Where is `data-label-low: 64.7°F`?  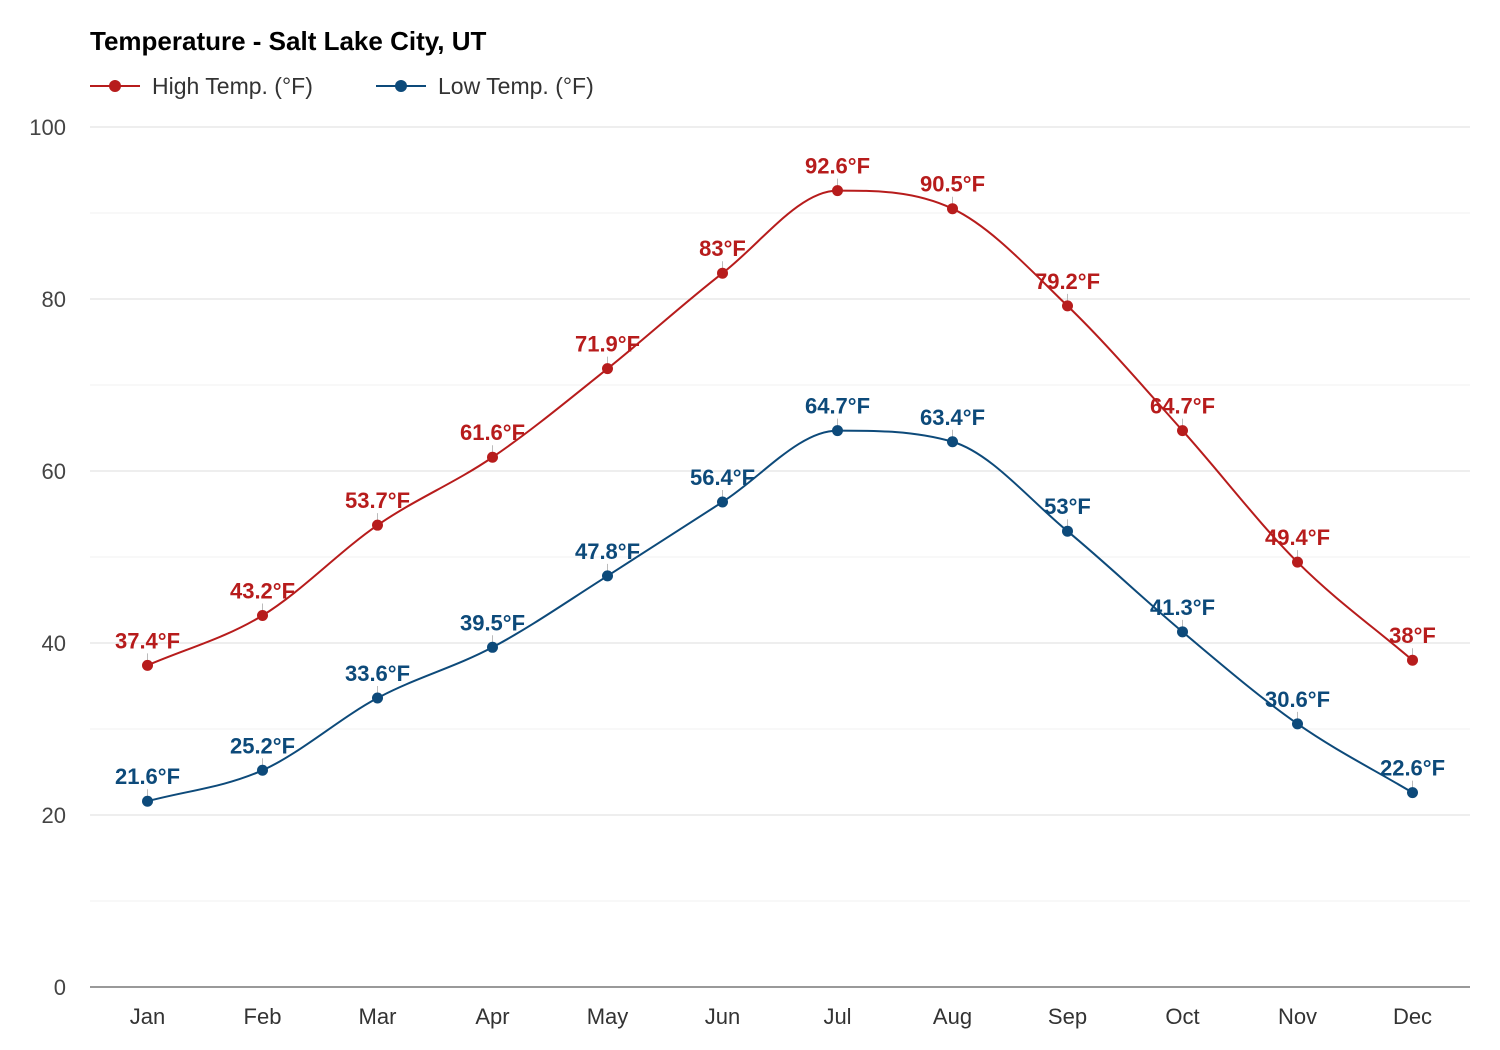
data-label-low: 64.7°F is located at coordinates (837, 406).